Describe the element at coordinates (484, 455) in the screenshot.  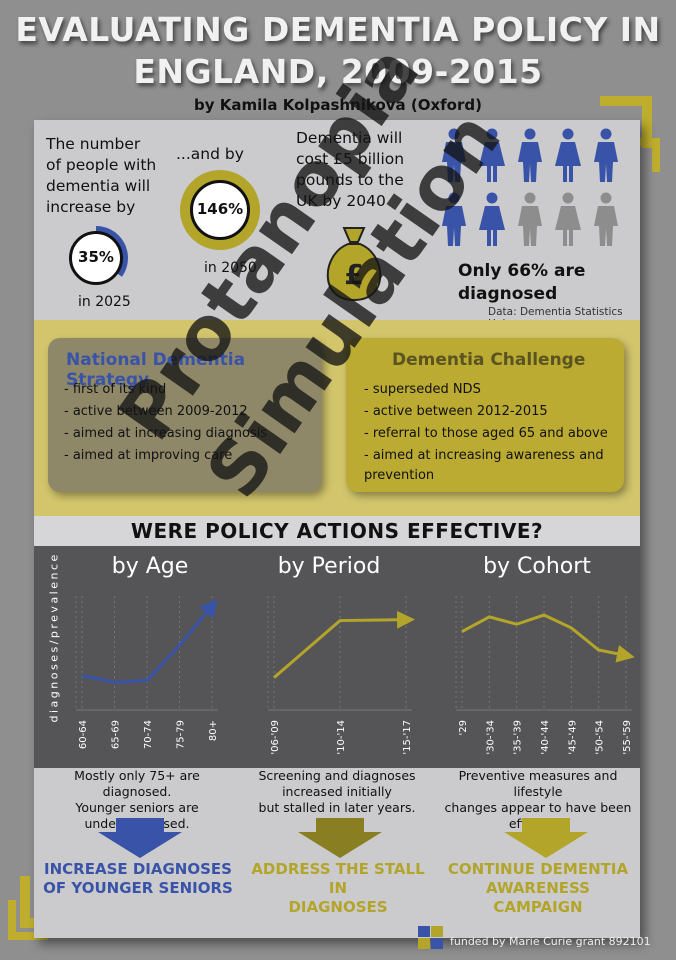
I see `challenge-bullet-4: - aimed at increasing awareness and` at that location.